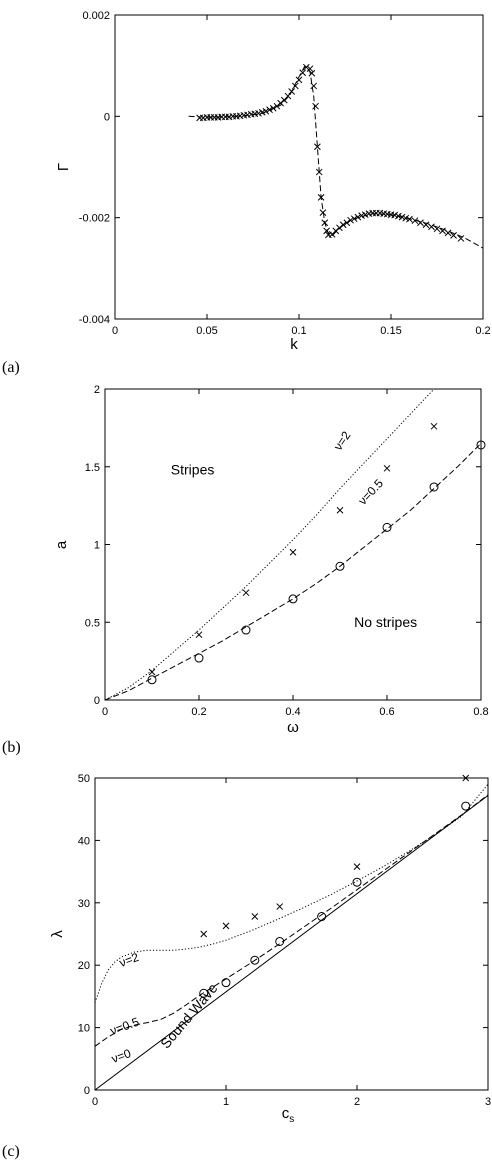  I want to click on panel-c-annotation: Sound Wave, so click(189, 1015).